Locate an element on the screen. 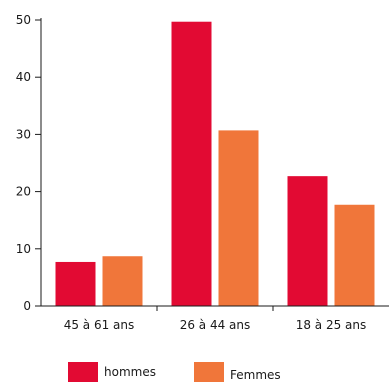  legend-label-femmes: Femmes is located at coordinates (255, 375).